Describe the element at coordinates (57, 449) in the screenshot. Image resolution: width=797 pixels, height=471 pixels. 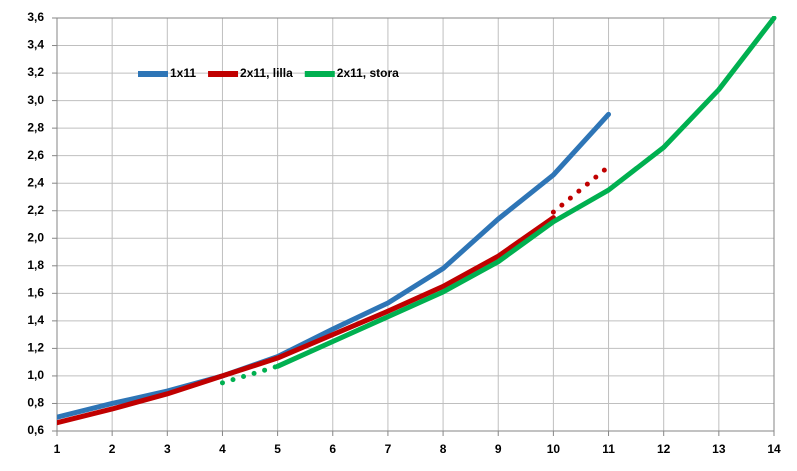
I see `x-tick-label: 1` at that location.